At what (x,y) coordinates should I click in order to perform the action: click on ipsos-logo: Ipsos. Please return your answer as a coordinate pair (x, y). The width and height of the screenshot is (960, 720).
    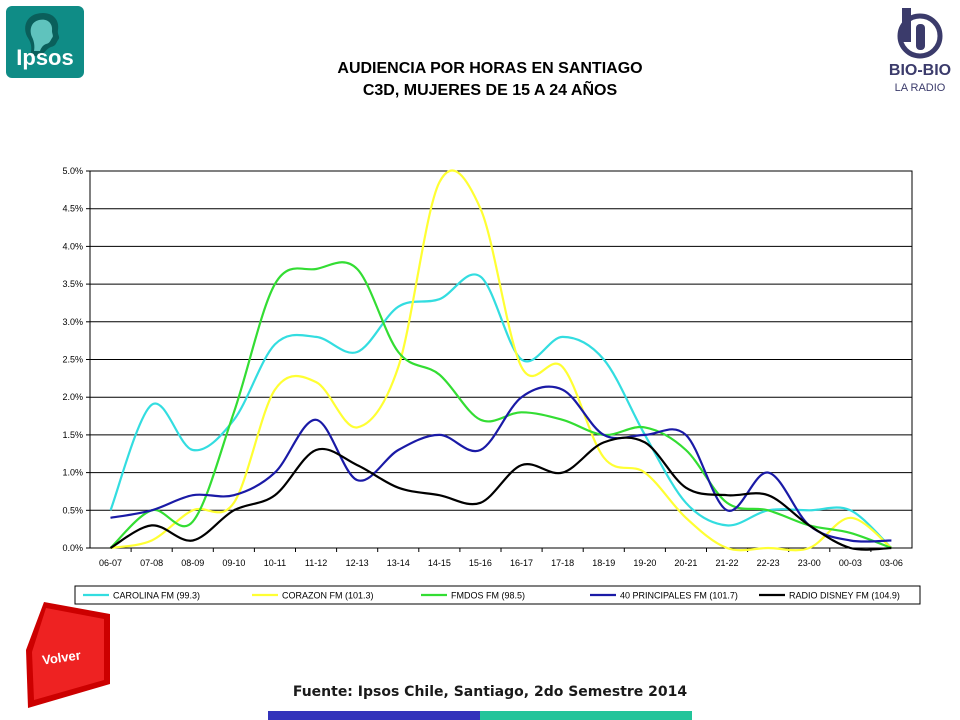
    Looking at the image, I should click on (45, 42).